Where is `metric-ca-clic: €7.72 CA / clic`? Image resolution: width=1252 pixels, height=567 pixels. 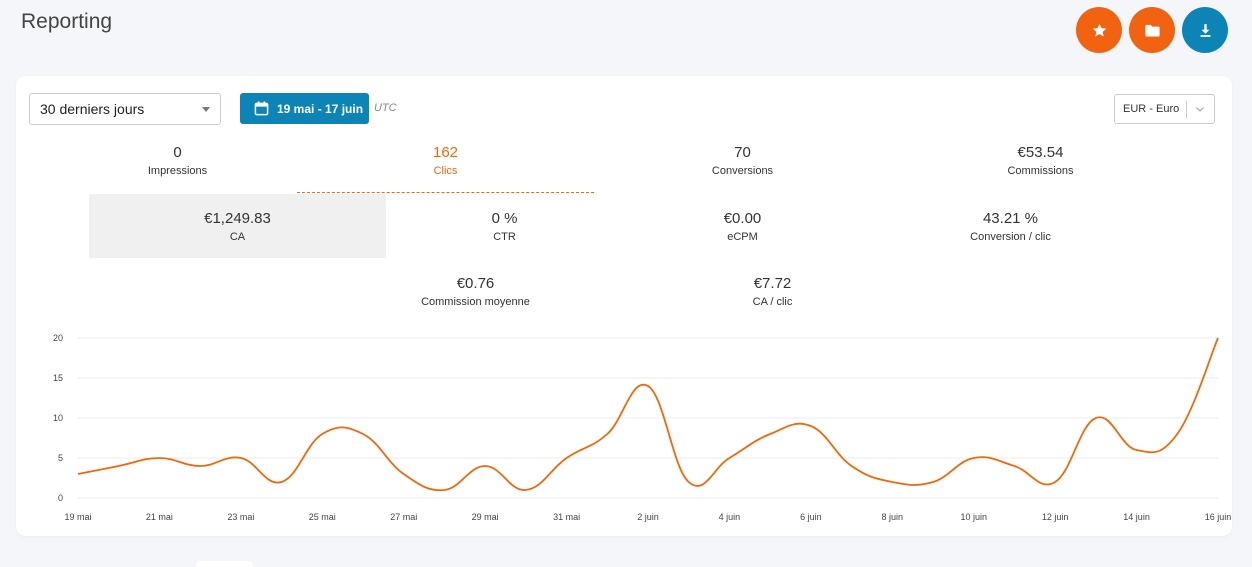
metric-ca-clic: €7.72 CA / clic is located at coordinates (772, 292).